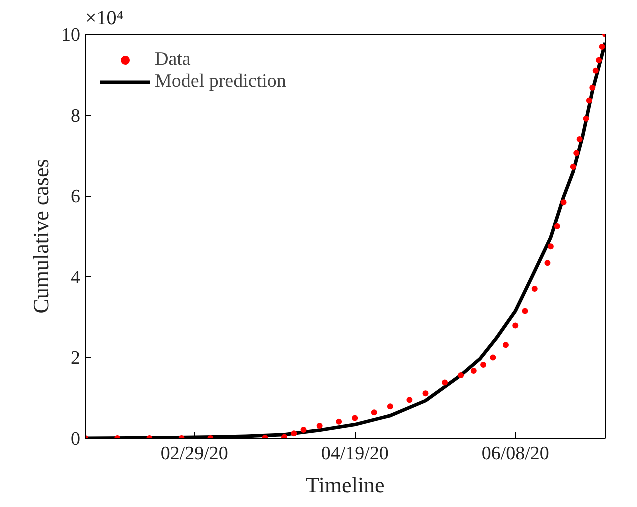 The height and width of the screenshot is (507, 637). Describe the element at coordinates (71, 35) in the screenshot. I see `y-tick-label: 10` at that location.